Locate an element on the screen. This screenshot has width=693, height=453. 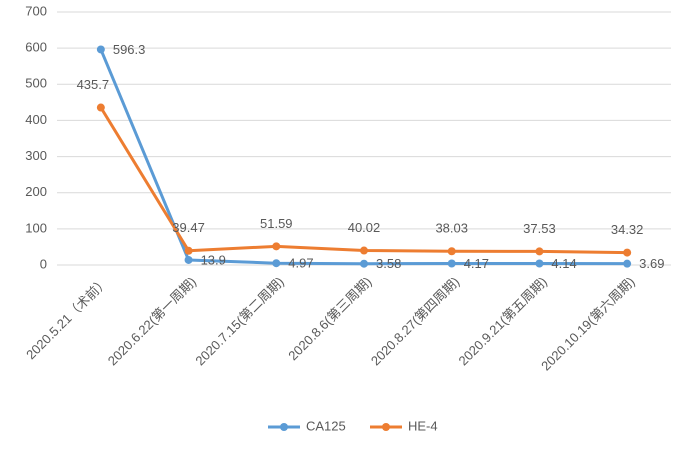
data-label: 13.9 is located at coordinates (213, 259).